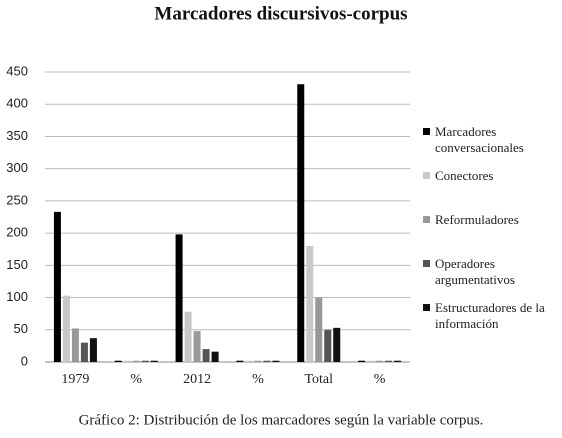 Image resolution: width=562 pixels, height=438 pixels. I want to click on y-tick-label: 0, so click(24, 360).